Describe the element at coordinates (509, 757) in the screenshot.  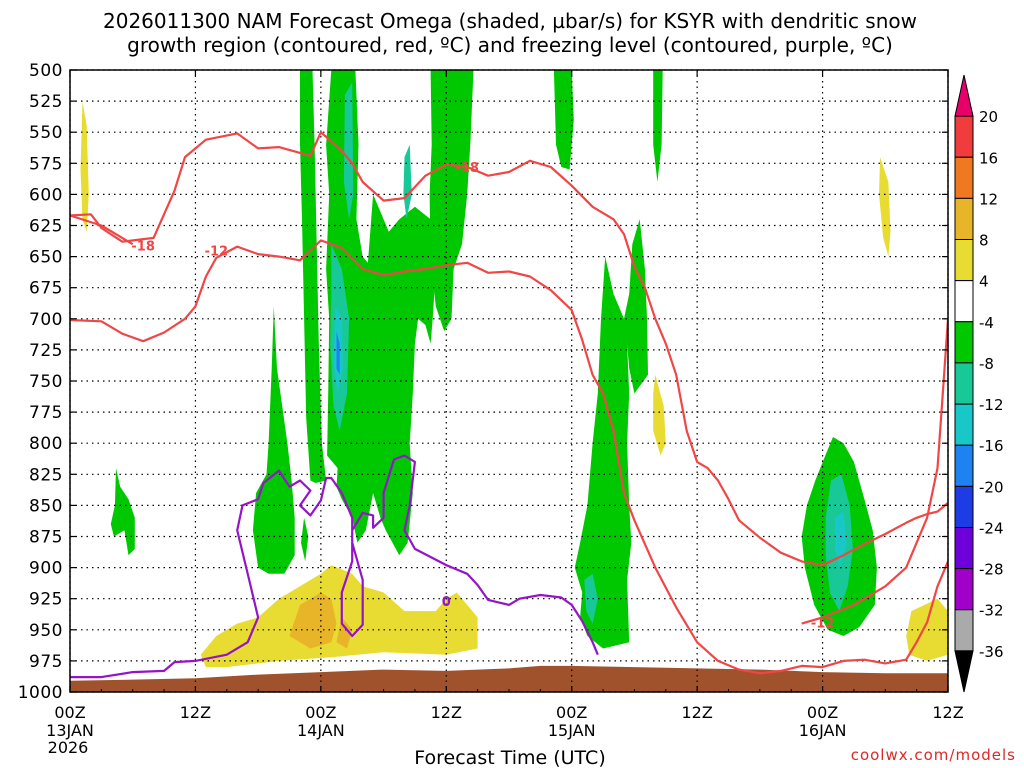
I see `x-axis-title: Forecast Time (UTC)` at that location.